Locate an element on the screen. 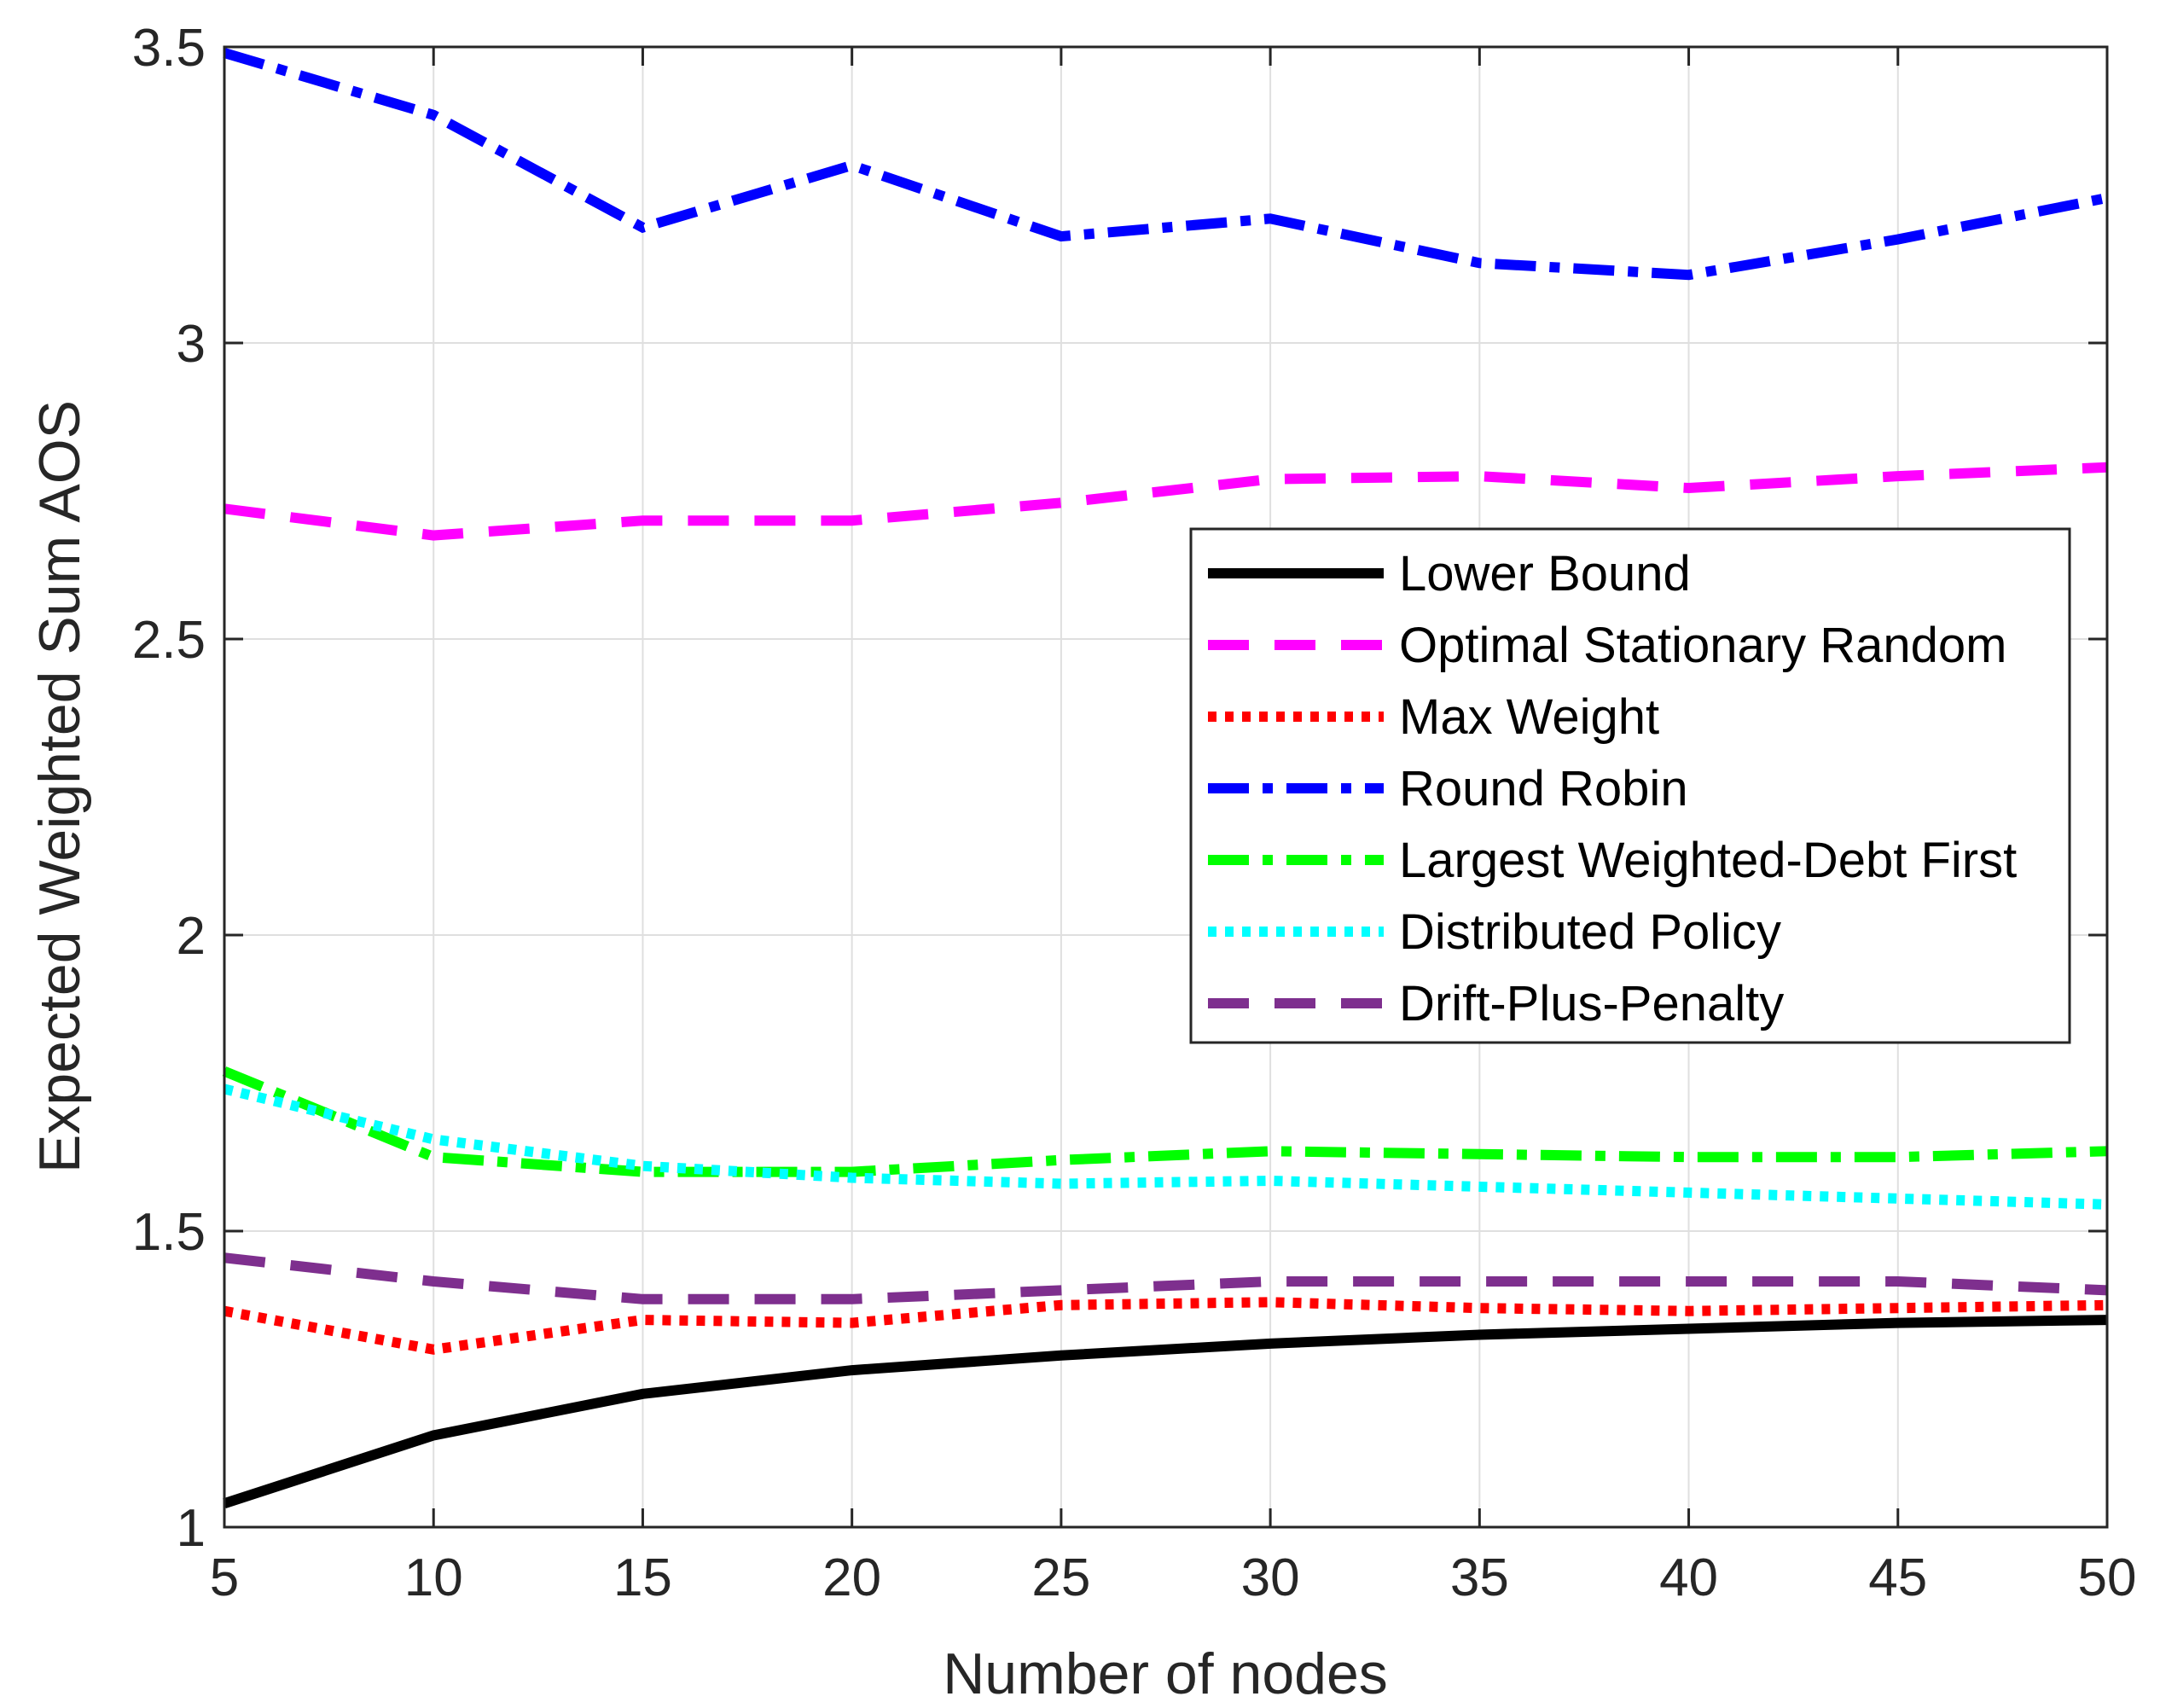 This screenshot has width=2160, height=1708. series-max-weight is located at coordinates (1166, 1326).